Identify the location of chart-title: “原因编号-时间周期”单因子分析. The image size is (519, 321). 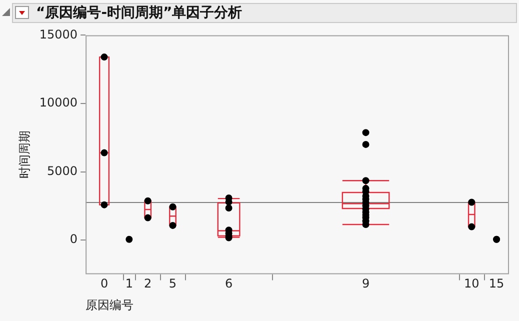
(139, 13).